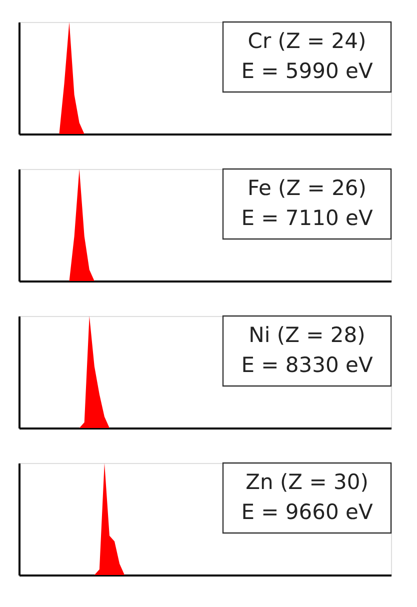 The image size is (417, 607). Describe the element at coordinates (307, 335) in the screenshot. I see `annotation: Ni (Z = 28)` at that location.